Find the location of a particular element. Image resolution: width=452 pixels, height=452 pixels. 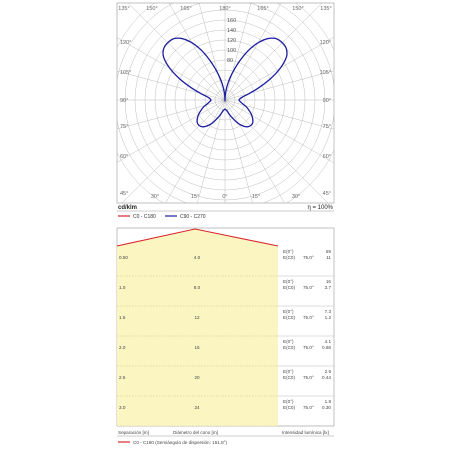

row-separation: 2.0 is located at coordinates (122, 347).